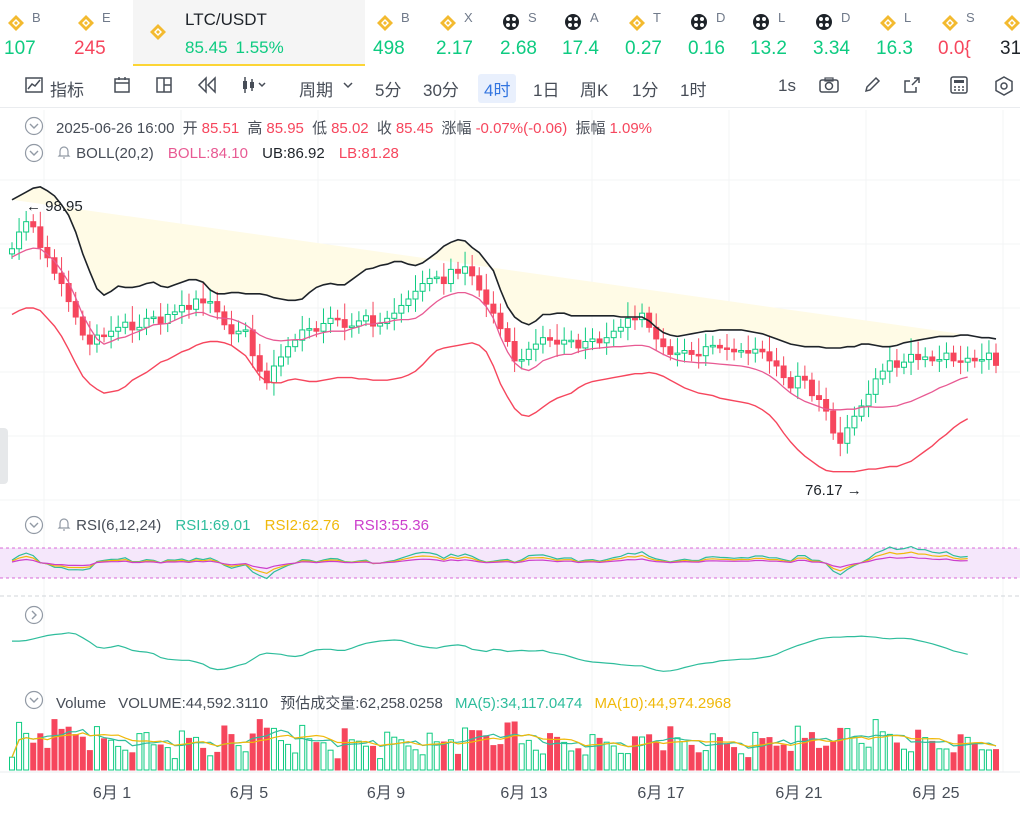 The height and width of the screenshot is (816, 1020). Describe the element at coordinates (441, 90) in the screenshot. I see `interval-30m: 30分` at that location.